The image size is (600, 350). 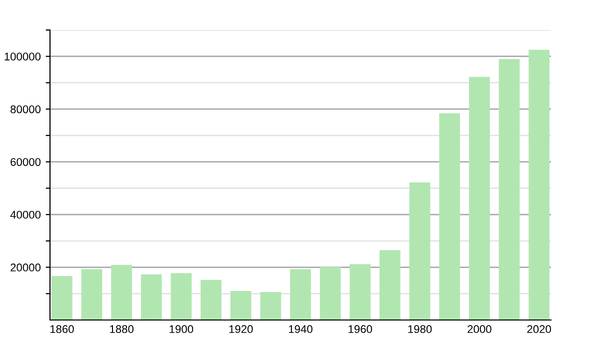 What do you see at coordinates (25, 268) in the screenshot?
I see `y-tick-label: 20000` at bounding box center [25, 268].